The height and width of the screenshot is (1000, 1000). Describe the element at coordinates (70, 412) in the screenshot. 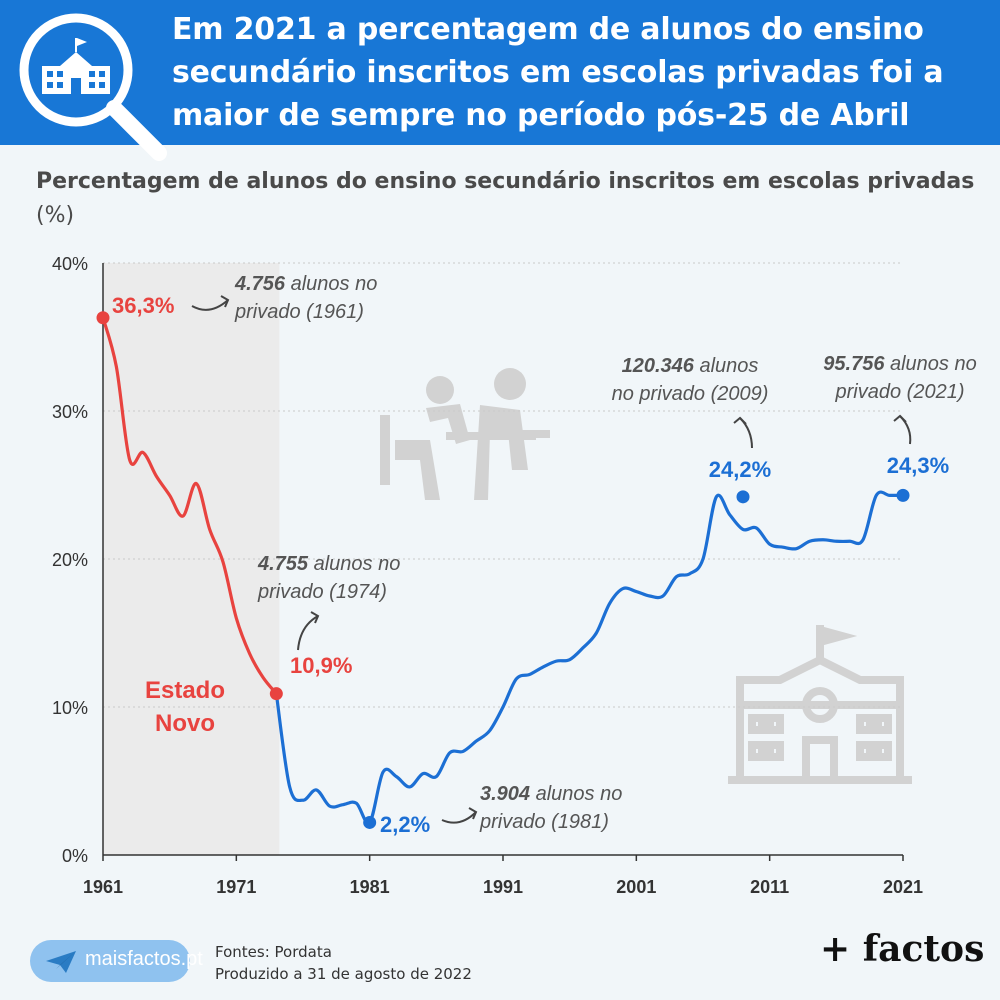

I see `y-tick-label: 30%` at that location.